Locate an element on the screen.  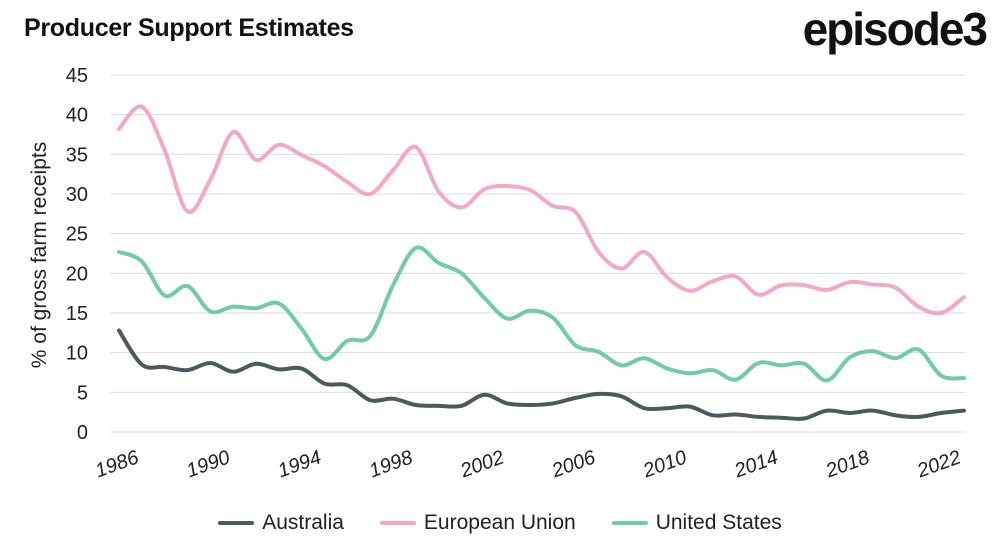
chart-title: Producer Support Estimates is located at coordinates (189, 28).